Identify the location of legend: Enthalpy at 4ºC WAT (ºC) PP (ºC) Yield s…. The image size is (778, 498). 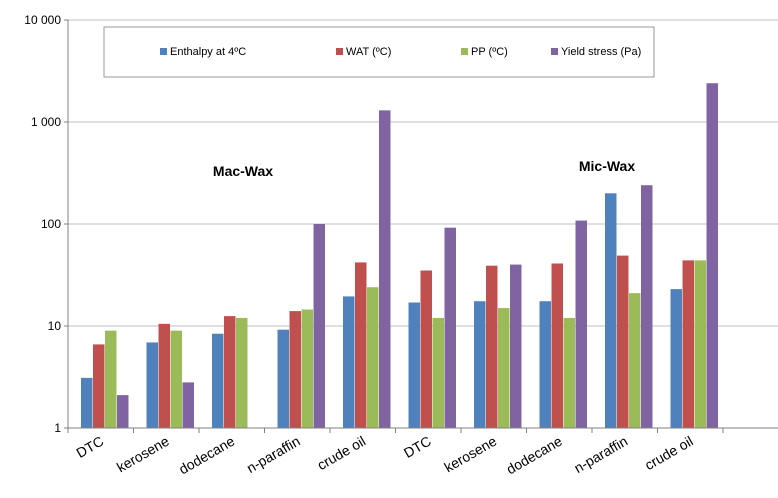
(379, 52).